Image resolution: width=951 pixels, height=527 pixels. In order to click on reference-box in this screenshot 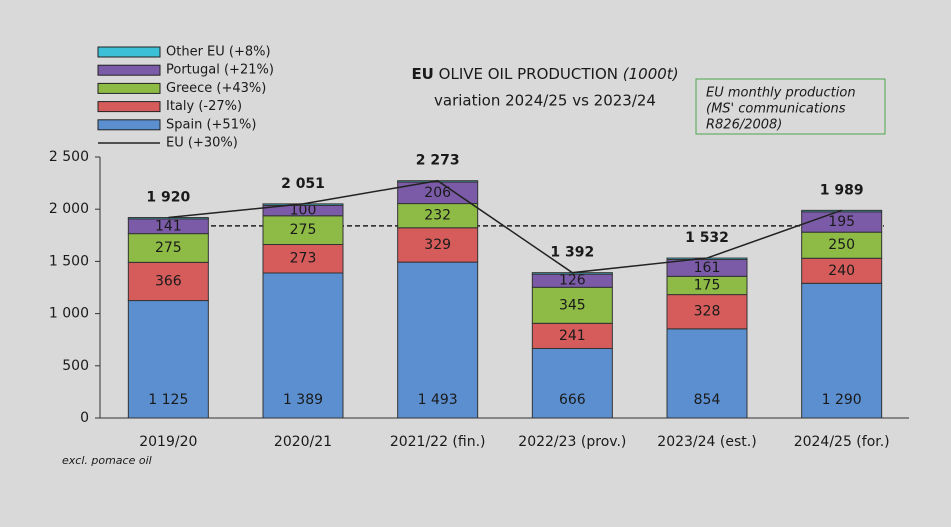, I will do `click(790, 106)`.